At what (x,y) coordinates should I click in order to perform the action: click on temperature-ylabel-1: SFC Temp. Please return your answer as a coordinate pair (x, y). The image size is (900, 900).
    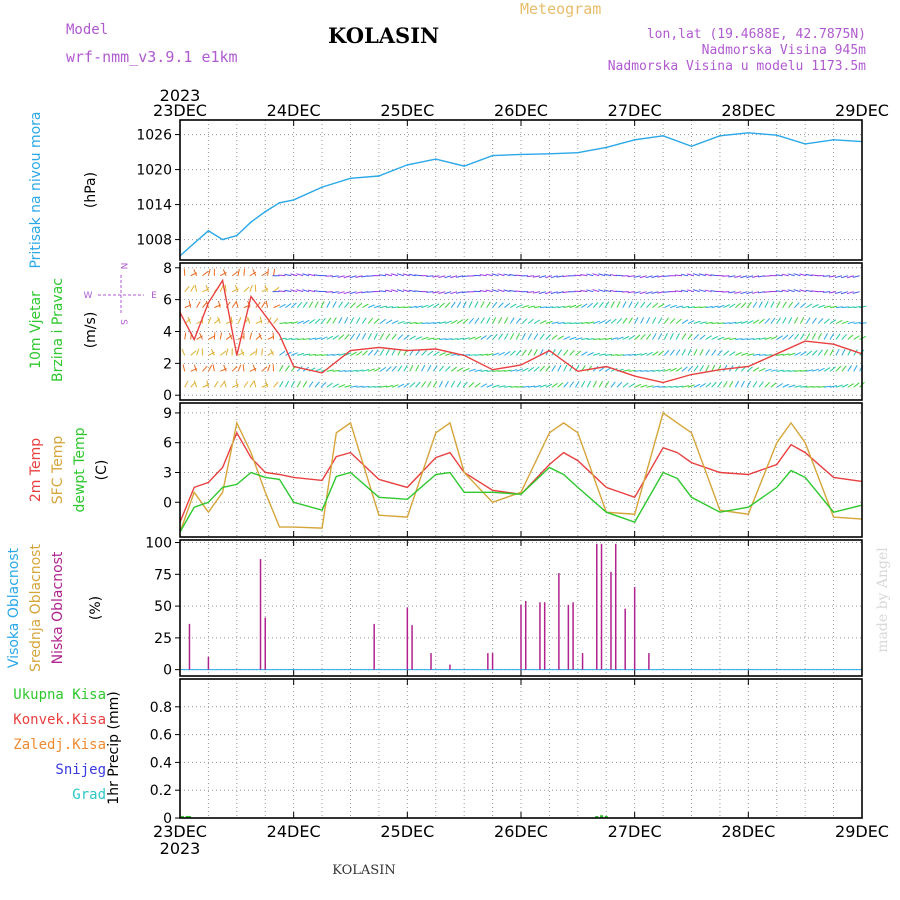
    Looking at the image, I should click on (58, 470).